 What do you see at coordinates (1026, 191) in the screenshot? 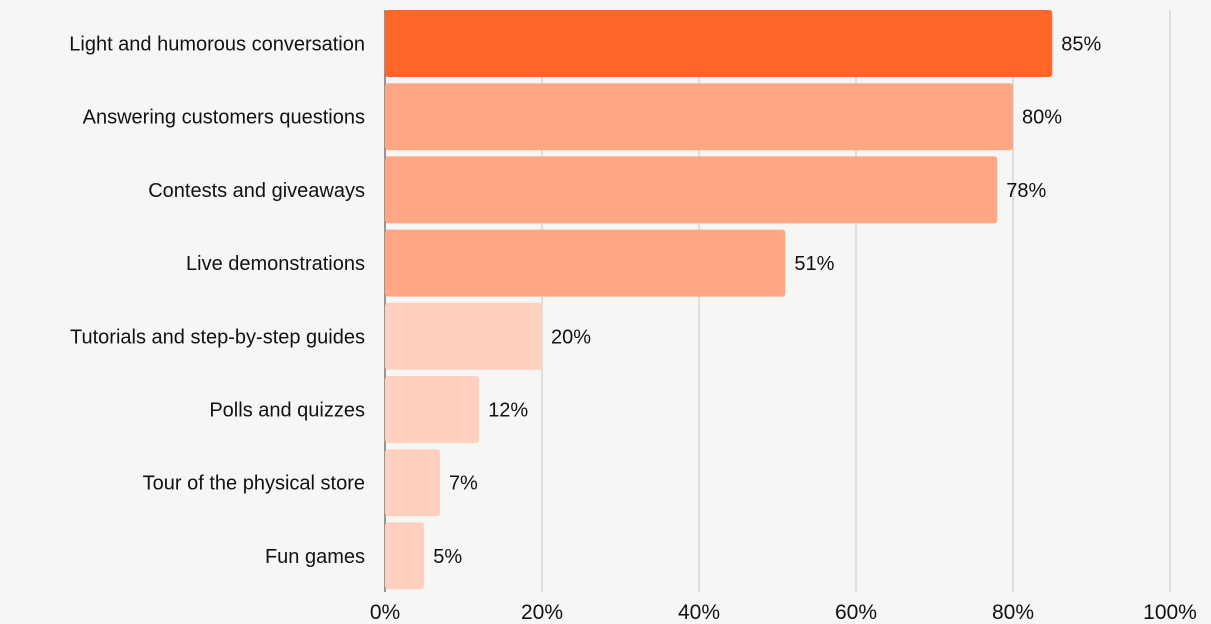
I see `value-label-2: 78%` at bounding box center [1026, 191].